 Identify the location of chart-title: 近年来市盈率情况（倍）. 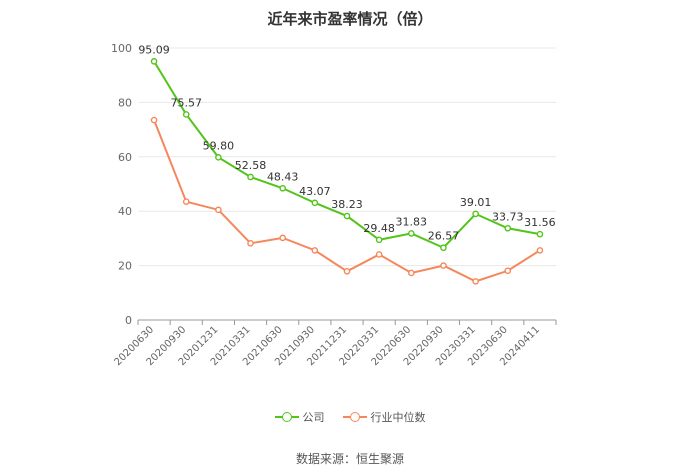
(350, 19).